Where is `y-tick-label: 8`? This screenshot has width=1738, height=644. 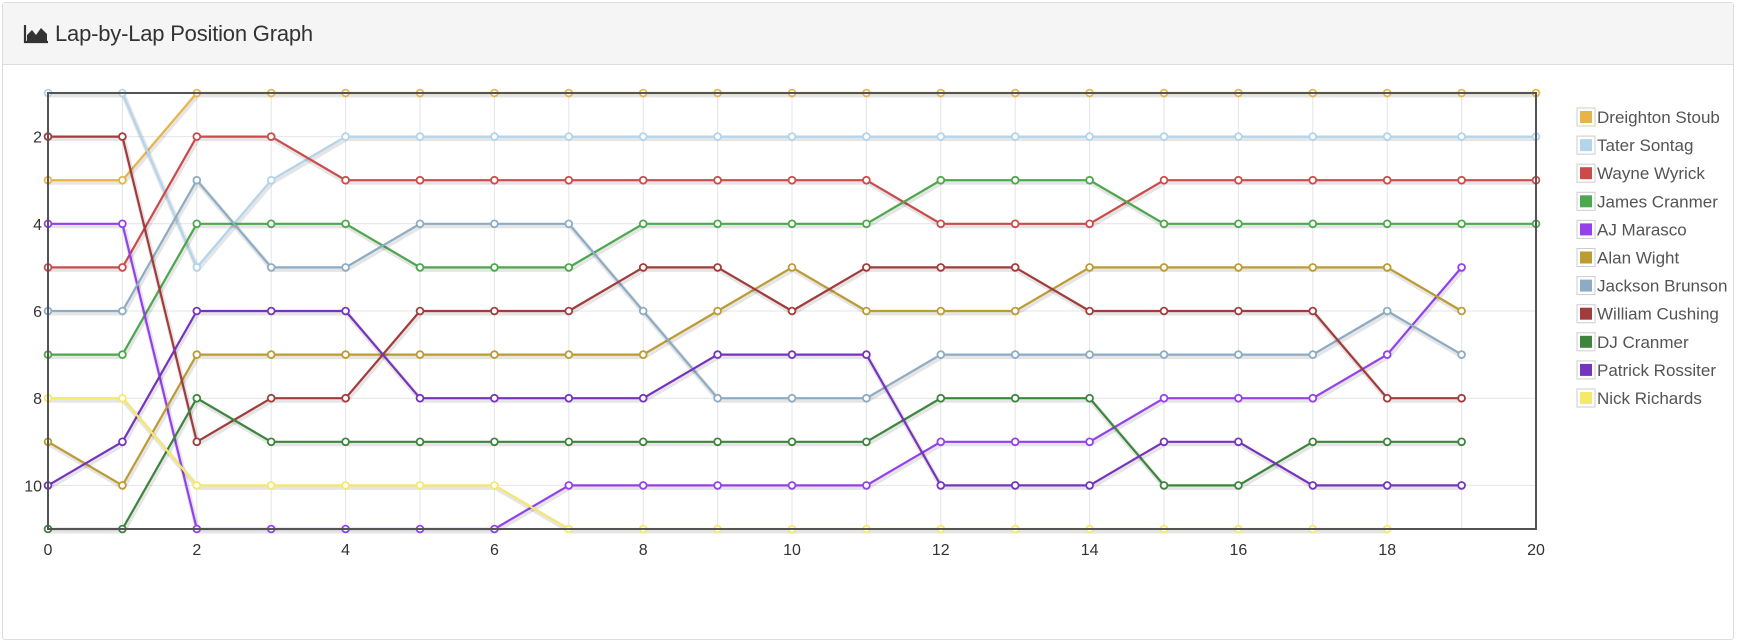 y-tick-label: 8 is located at coordinates (37, 399).